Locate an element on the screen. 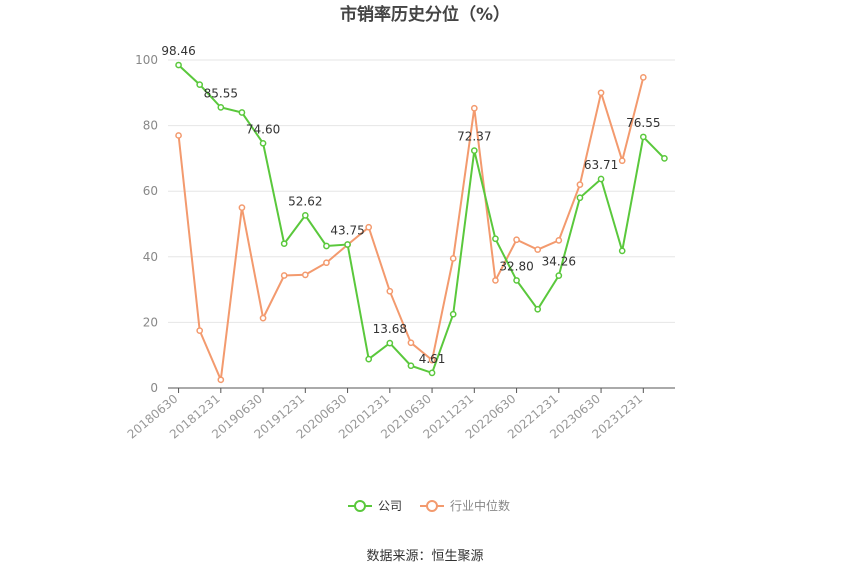  data-label: 43.75 is located at coordinates (347, 231).